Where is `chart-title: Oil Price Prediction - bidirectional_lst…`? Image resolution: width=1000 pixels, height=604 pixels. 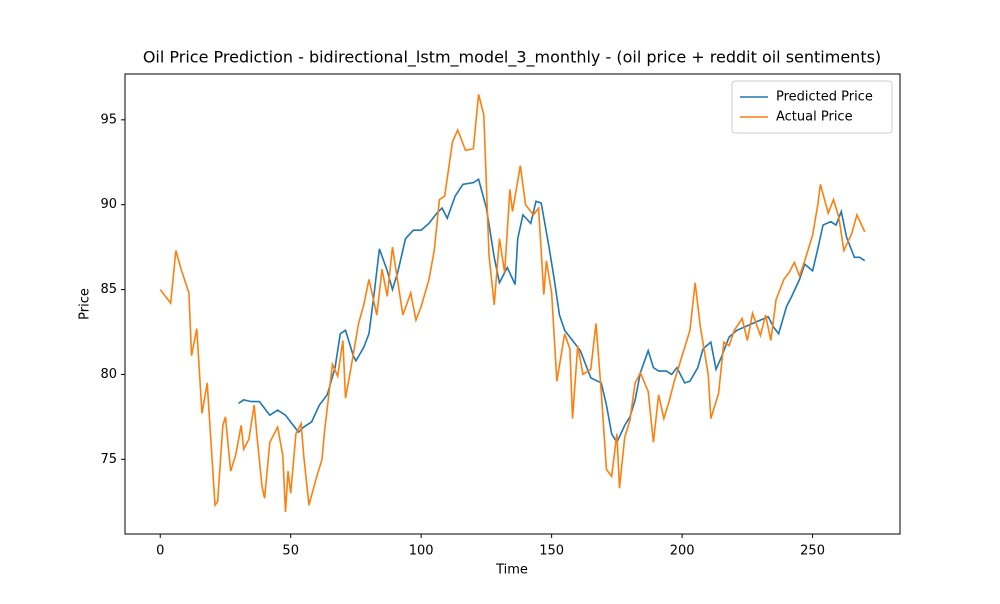 chart-title: Oil Price Prediction - bidirectional_lst… is located at coordinates (512, 58).